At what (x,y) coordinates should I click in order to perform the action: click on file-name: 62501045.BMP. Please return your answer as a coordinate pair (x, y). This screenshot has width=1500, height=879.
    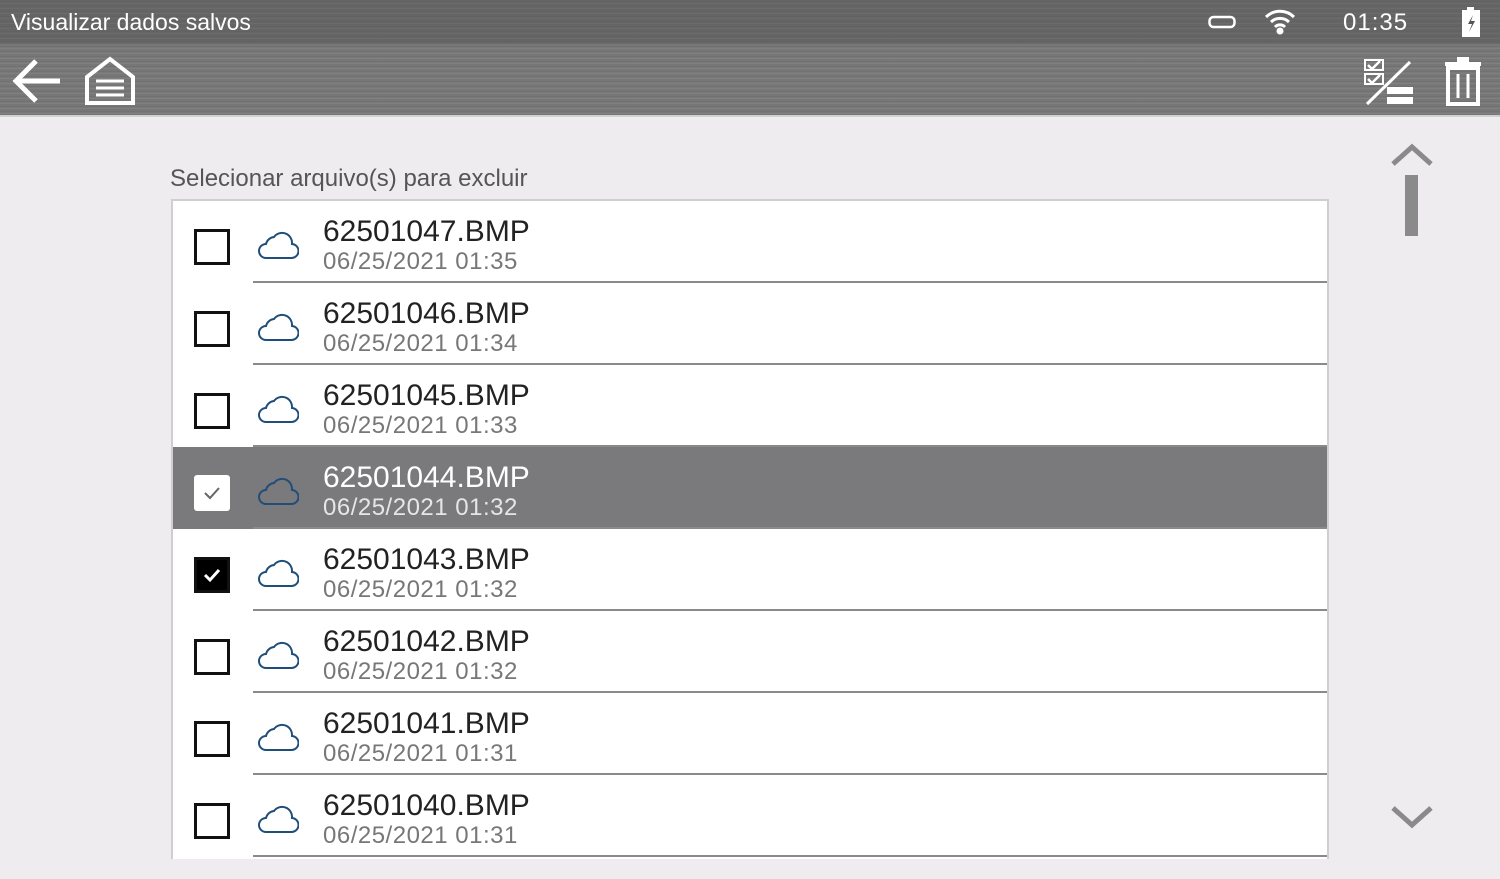
    Looking at the image, I should click on (426, 395).